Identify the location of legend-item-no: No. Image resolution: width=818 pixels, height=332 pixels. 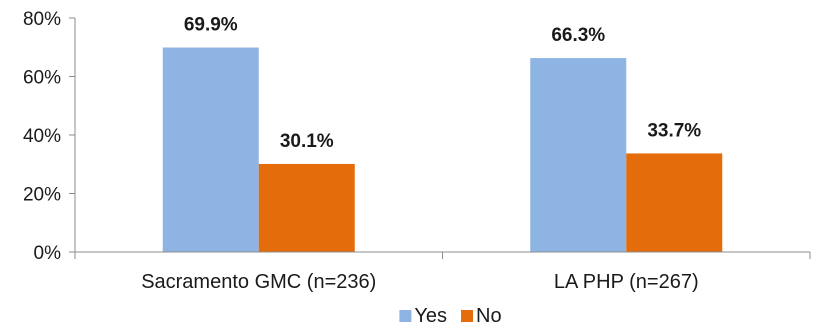
(481, 316).